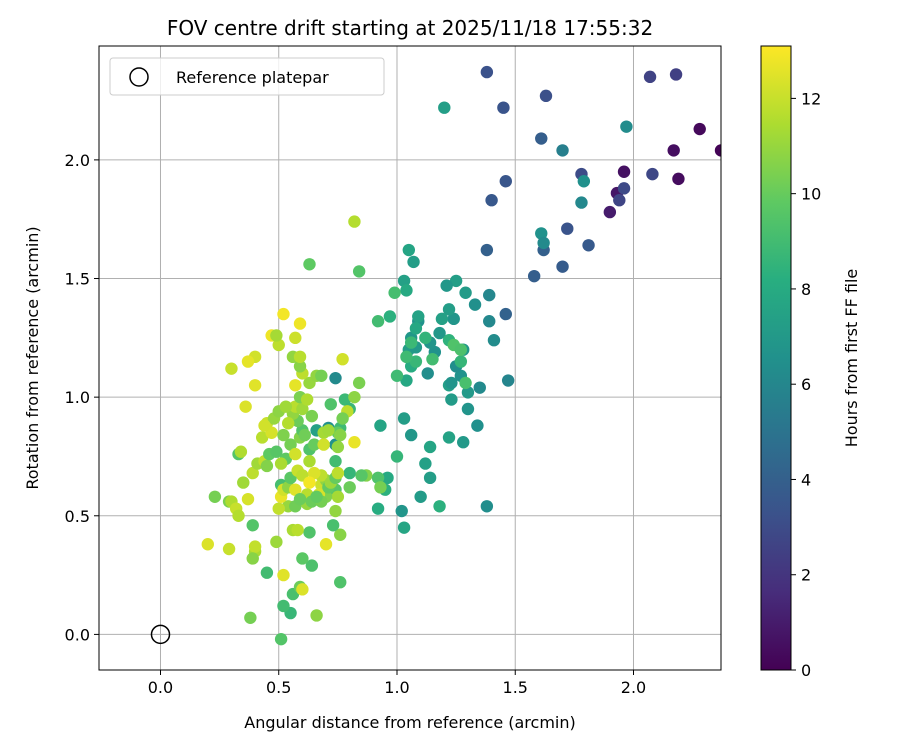 The height and width of the screenshot is (750, 900). What do you see at coordinates (776, 358) in the screenshot?
I see `colorbar` at bounding box center [776, 358].